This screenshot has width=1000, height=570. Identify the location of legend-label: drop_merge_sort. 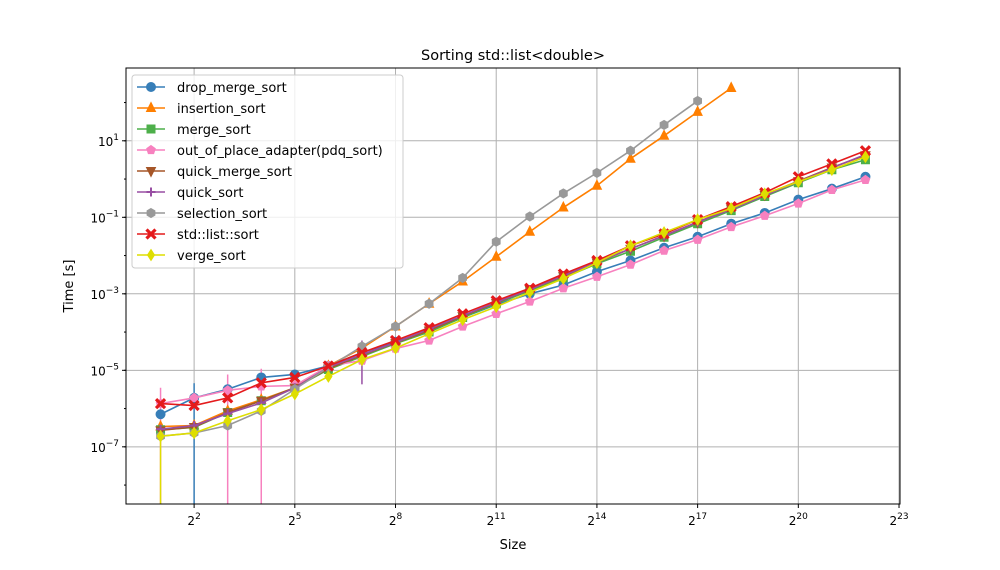
(232, 88).